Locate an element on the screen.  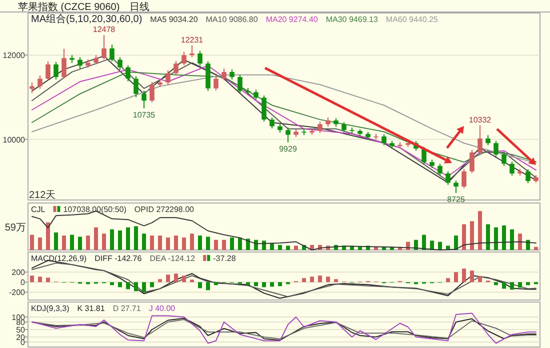
y-tick-label: 10000 is located at coordinates (14, 139).